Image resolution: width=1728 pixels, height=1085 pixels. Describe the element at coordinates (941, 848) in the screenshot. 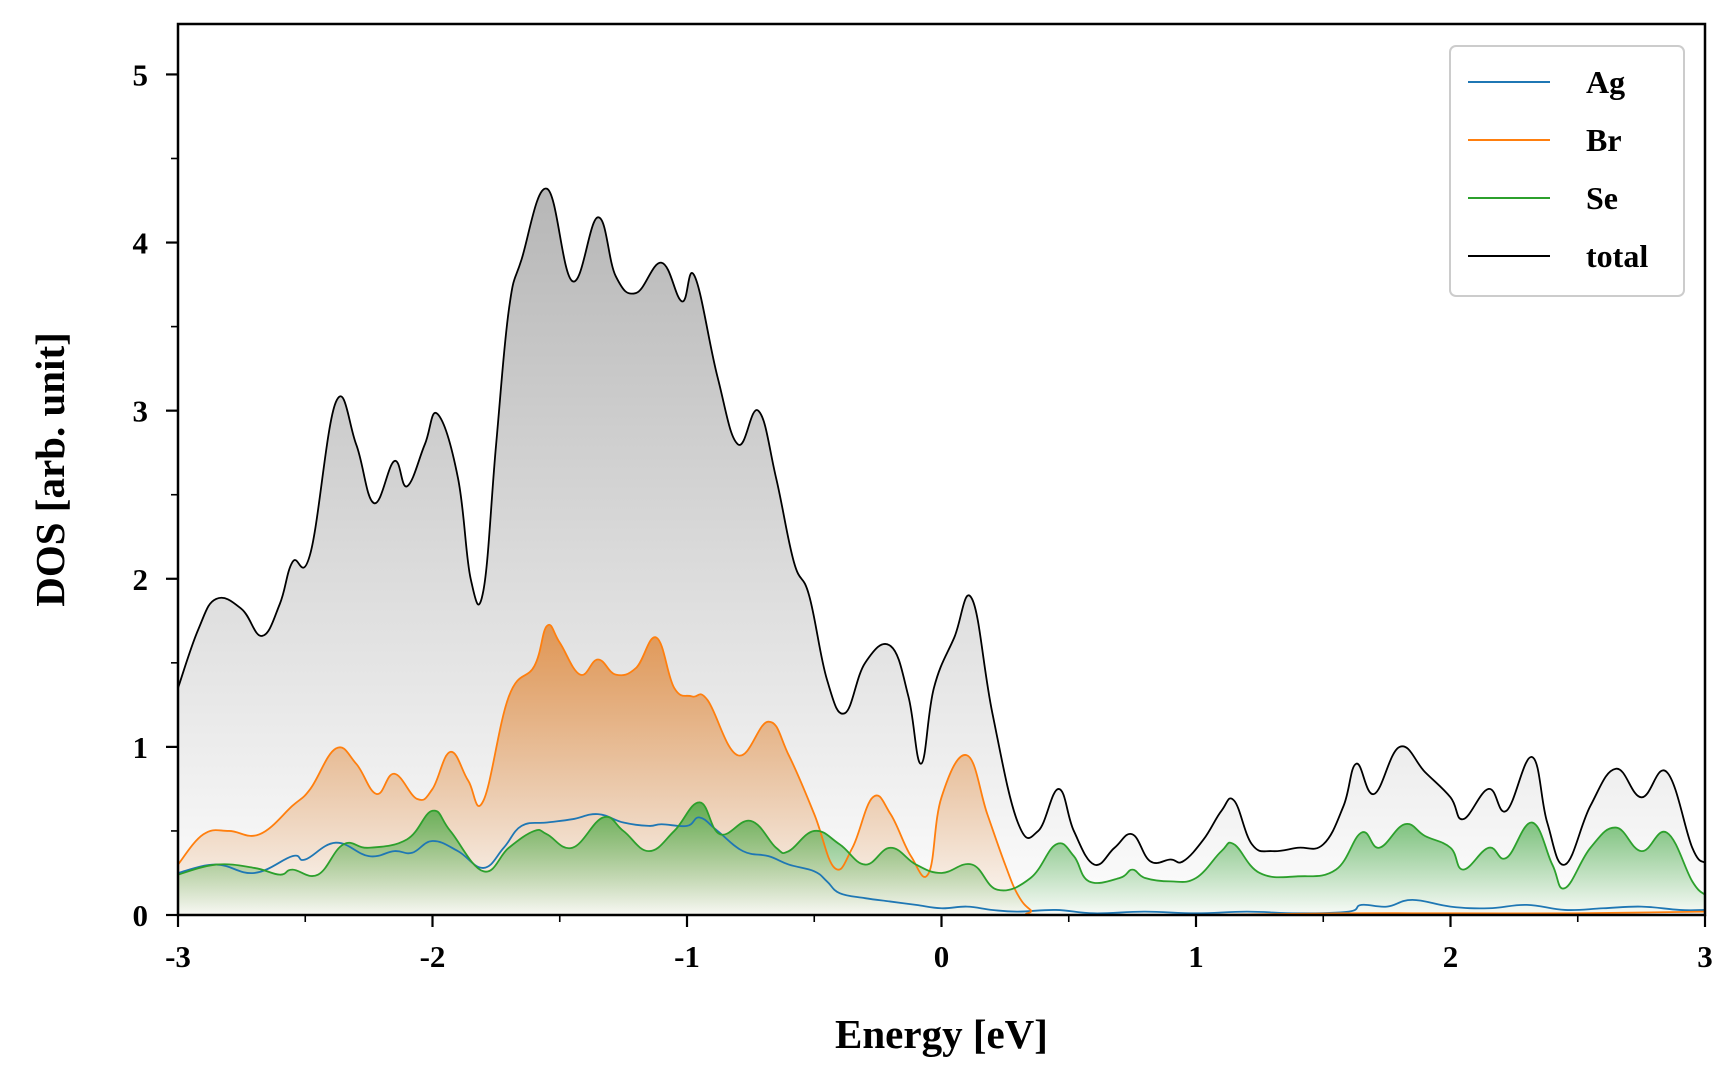

I see `series-line-se` at that location.